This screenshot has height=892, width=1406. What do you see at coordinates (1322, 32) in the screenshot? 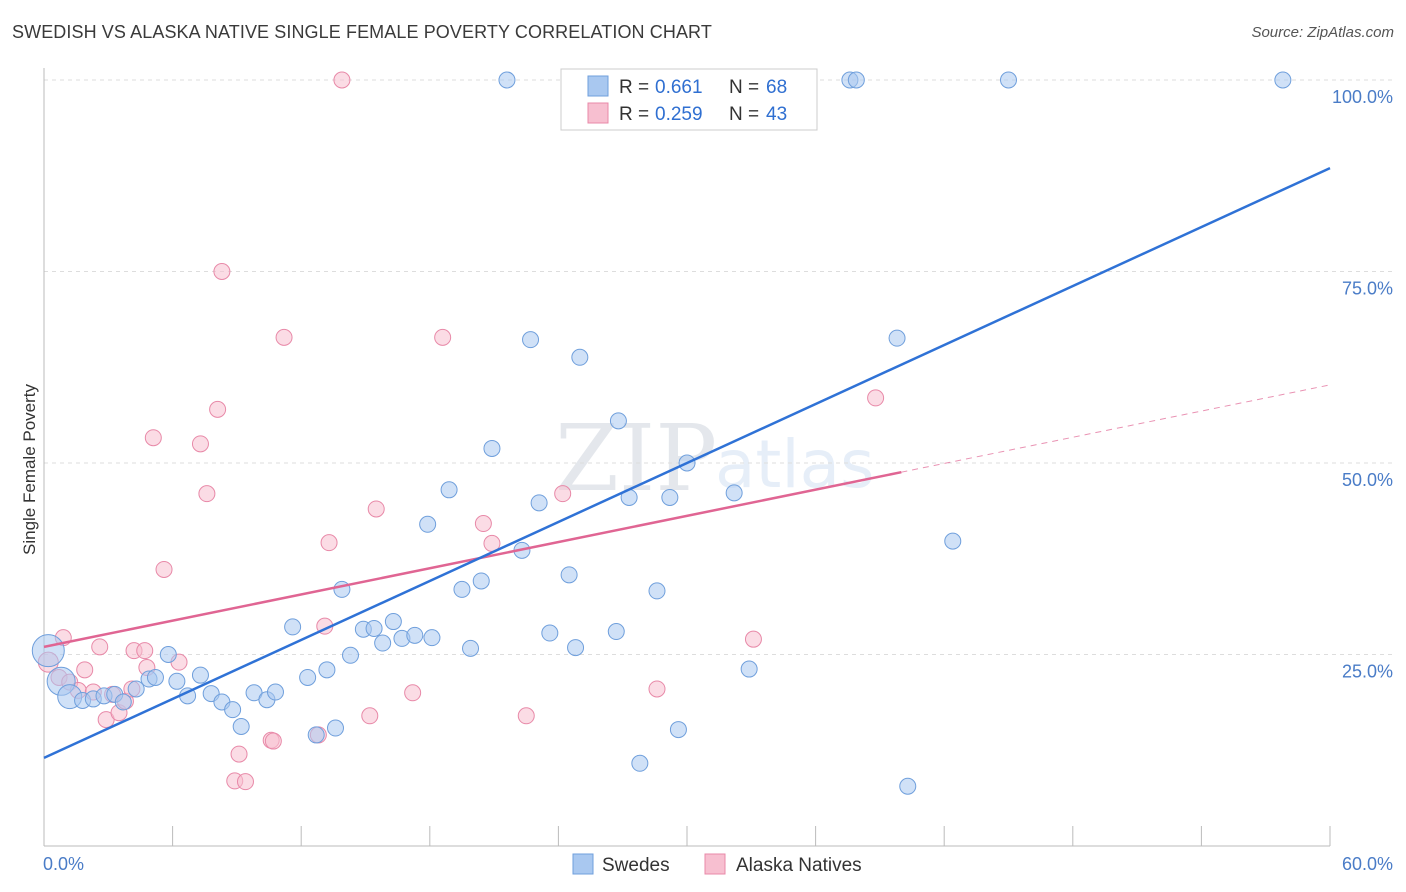
I see `source-label: Source: ZipAtlas.com` at bounding box center [1322, 32].